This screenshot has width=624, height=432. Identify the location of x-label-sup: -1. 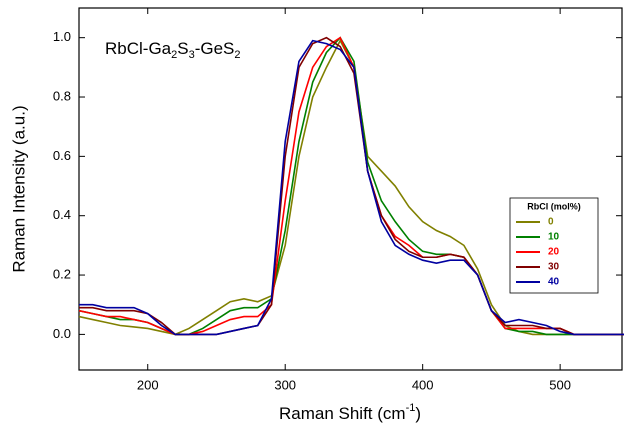
(411, 408).